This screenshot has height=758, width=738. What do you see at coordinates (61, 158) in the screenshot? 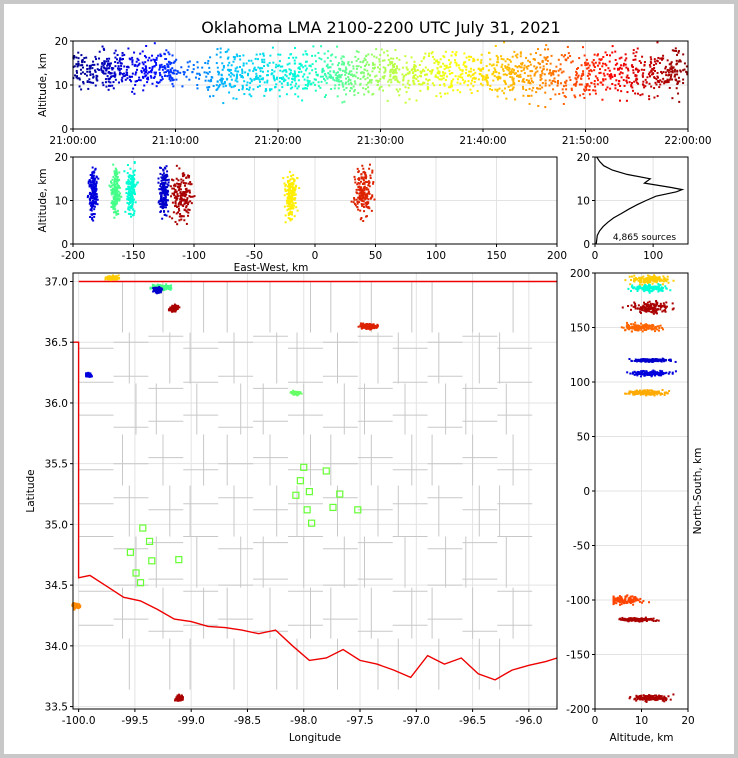
I see `y-tick-label: 20` at bounding box center [61, 158].